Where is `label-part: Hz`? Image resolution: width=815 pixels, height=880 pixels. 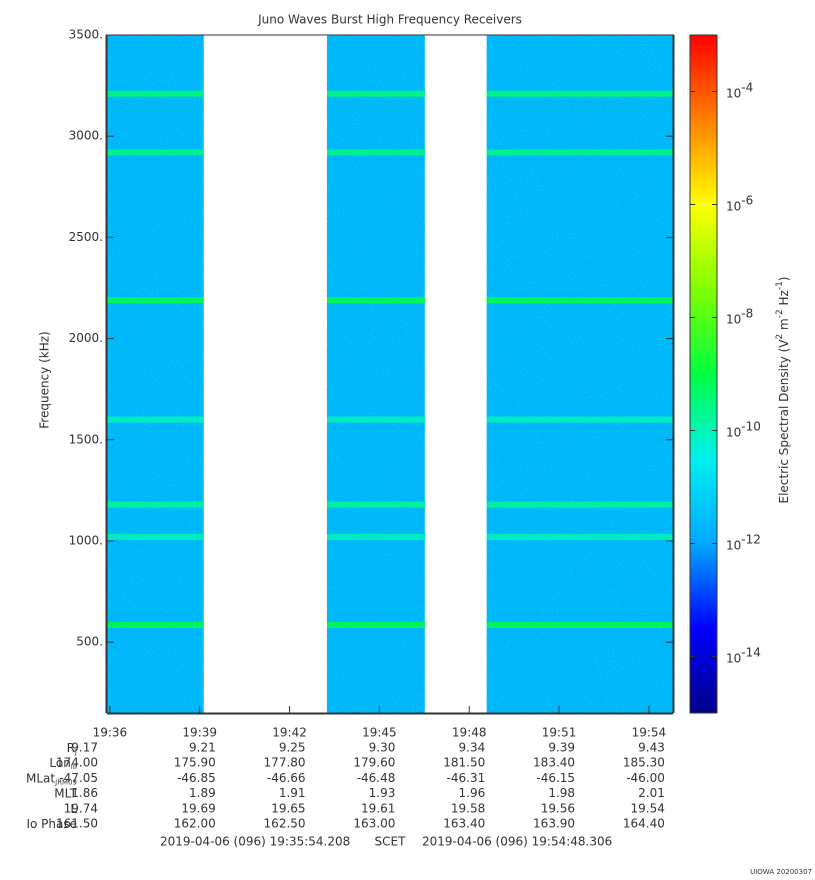
label-part: Hz is located at coordinates (784, 299).